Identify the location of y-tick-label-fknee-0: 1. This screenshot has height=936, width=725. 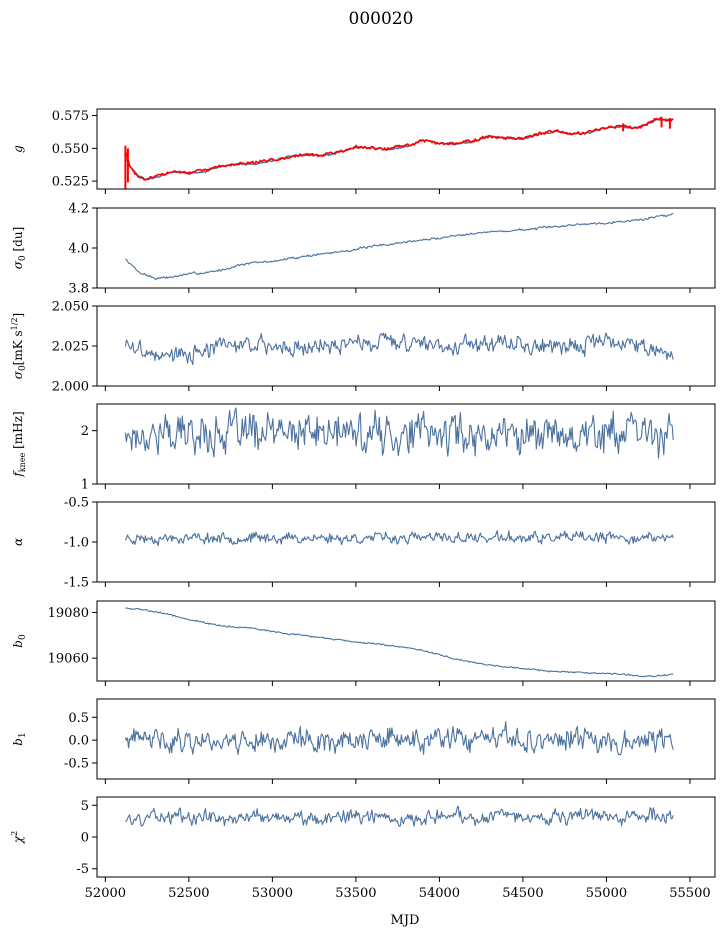
(85, 485).